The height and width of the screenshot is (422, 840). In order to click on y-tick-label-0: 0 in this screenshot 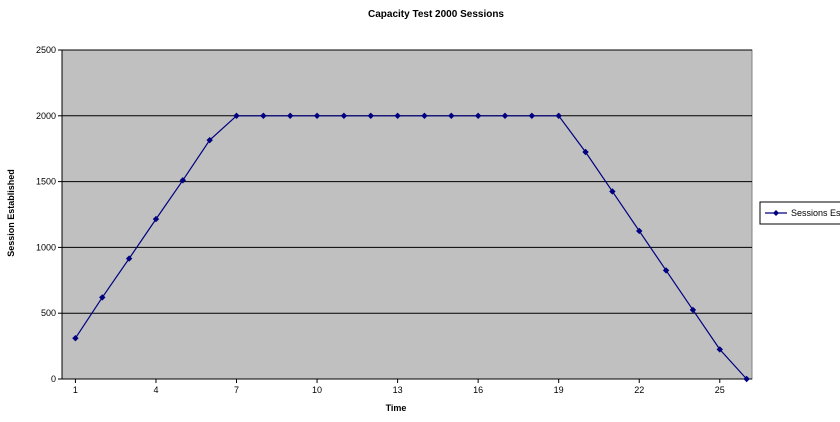, I will do `click(53, 379)`.